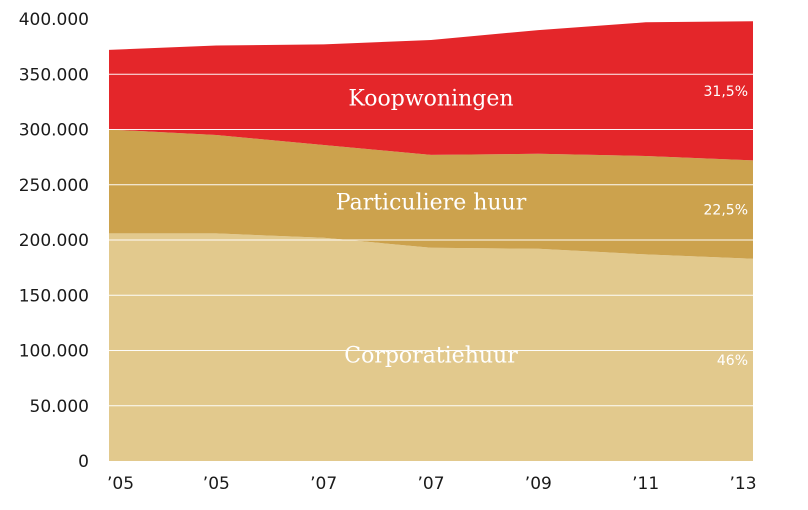 The image size is (808, 510). I want to click on y-tick-label: 250.000, so click(54, 186).